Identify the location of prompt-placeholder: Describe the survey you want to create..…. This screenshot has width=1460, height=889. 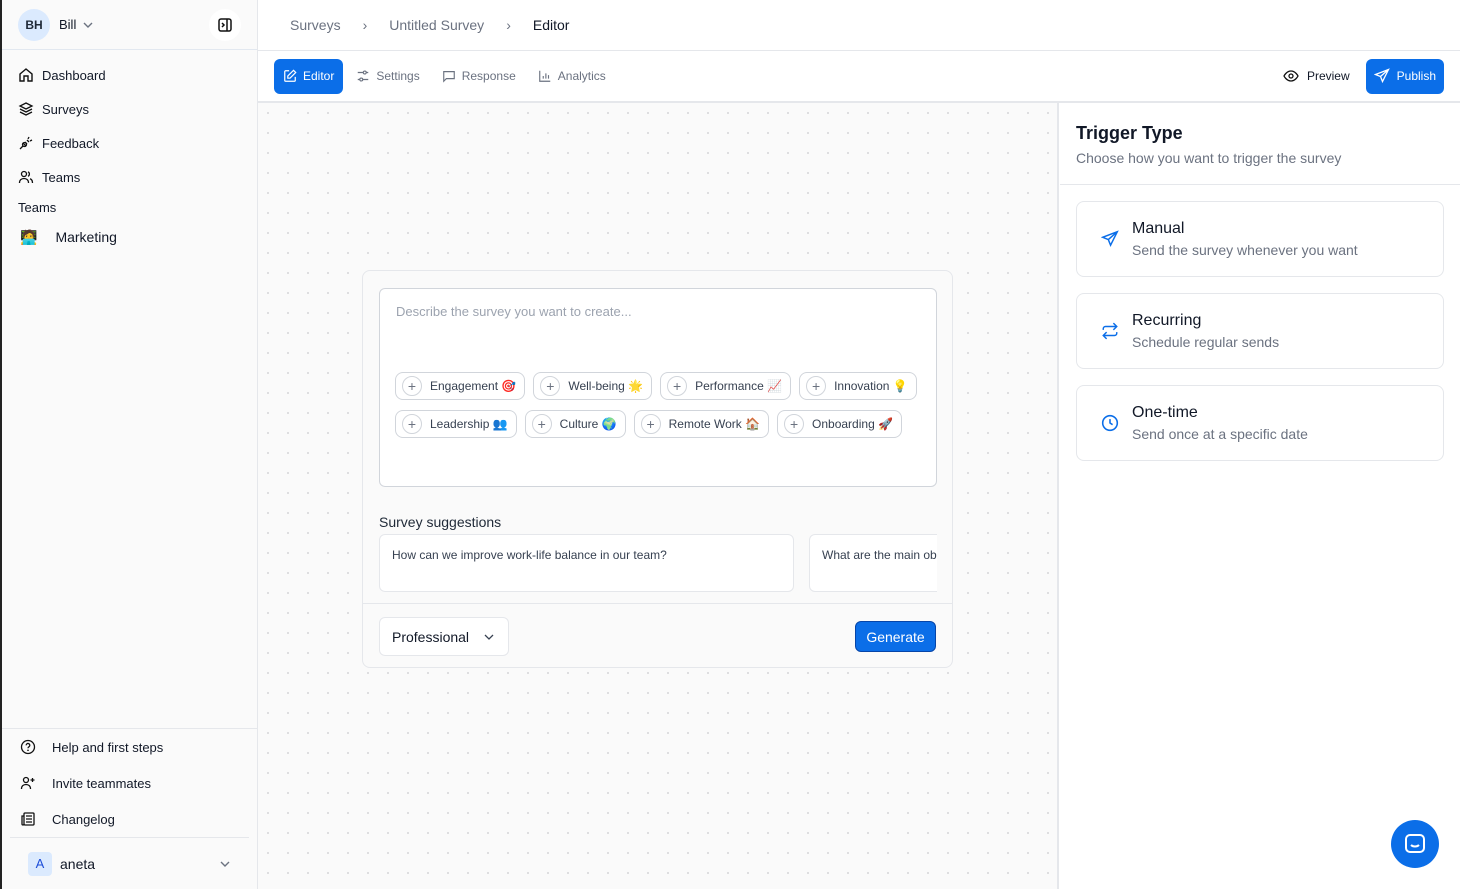
(514, 311).